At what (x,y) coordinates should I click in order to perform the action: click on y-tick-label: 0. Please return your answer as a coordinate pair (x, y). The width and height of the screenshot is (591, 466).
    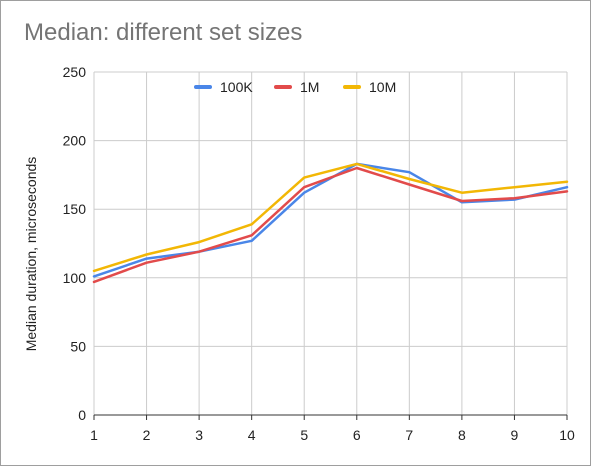
    Looking at the image, I should click on (82, 415).